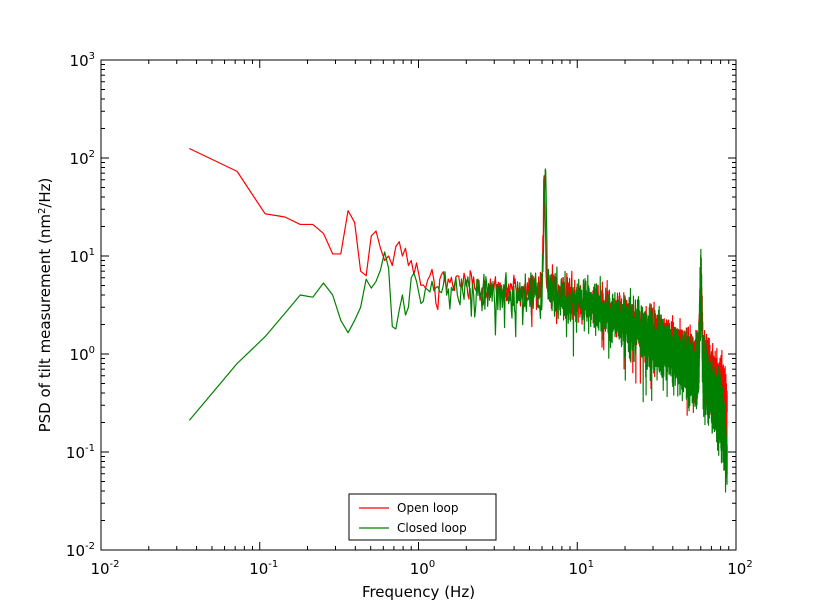 Image resolution: width=813 pixels, height=613 pixels. What do you see at coordinates (45, 193) in the screenshot?
I see `y-axis-label-suffix: /Hz)` at bounding box center [45, 193].